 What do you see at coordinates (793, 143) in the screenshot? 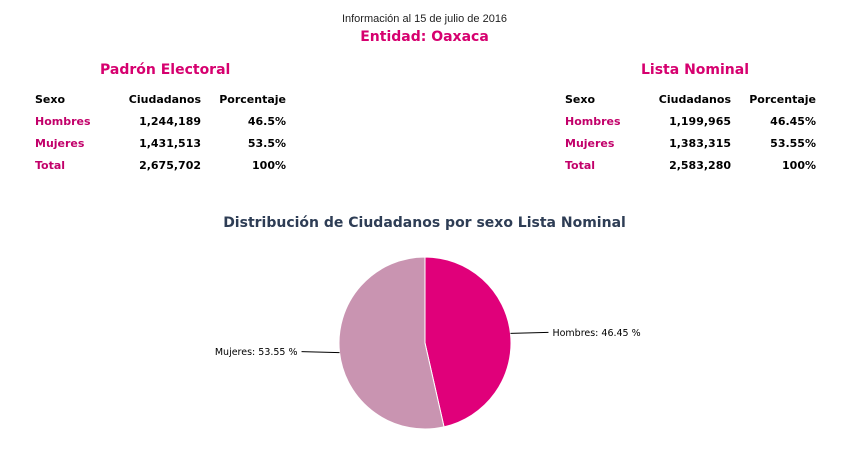
I see `row-pct: 53.55%` at bounding box center [793, 143].